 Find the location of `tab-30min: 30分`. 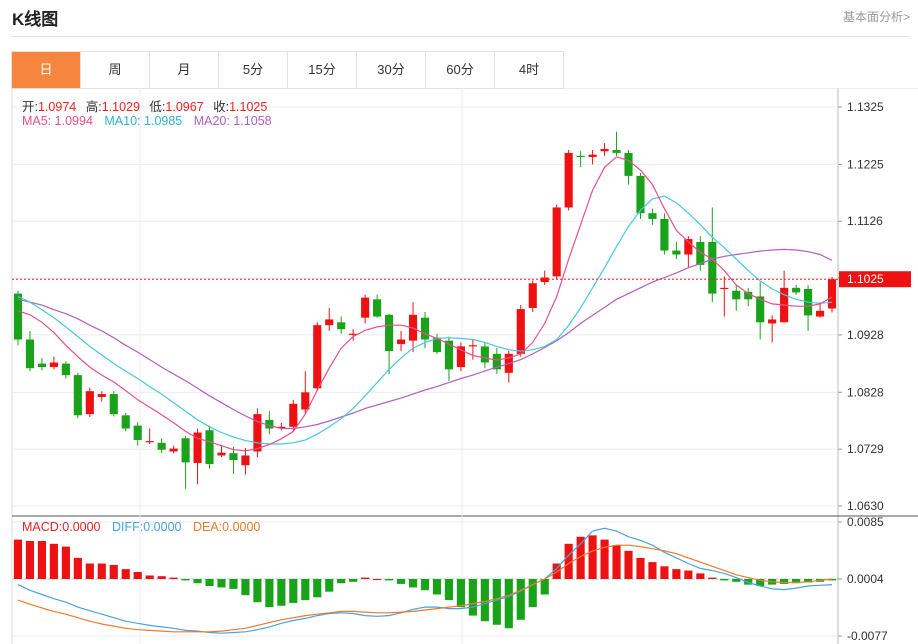

tab-30min: 30分 is located at coordinates (391, 70).